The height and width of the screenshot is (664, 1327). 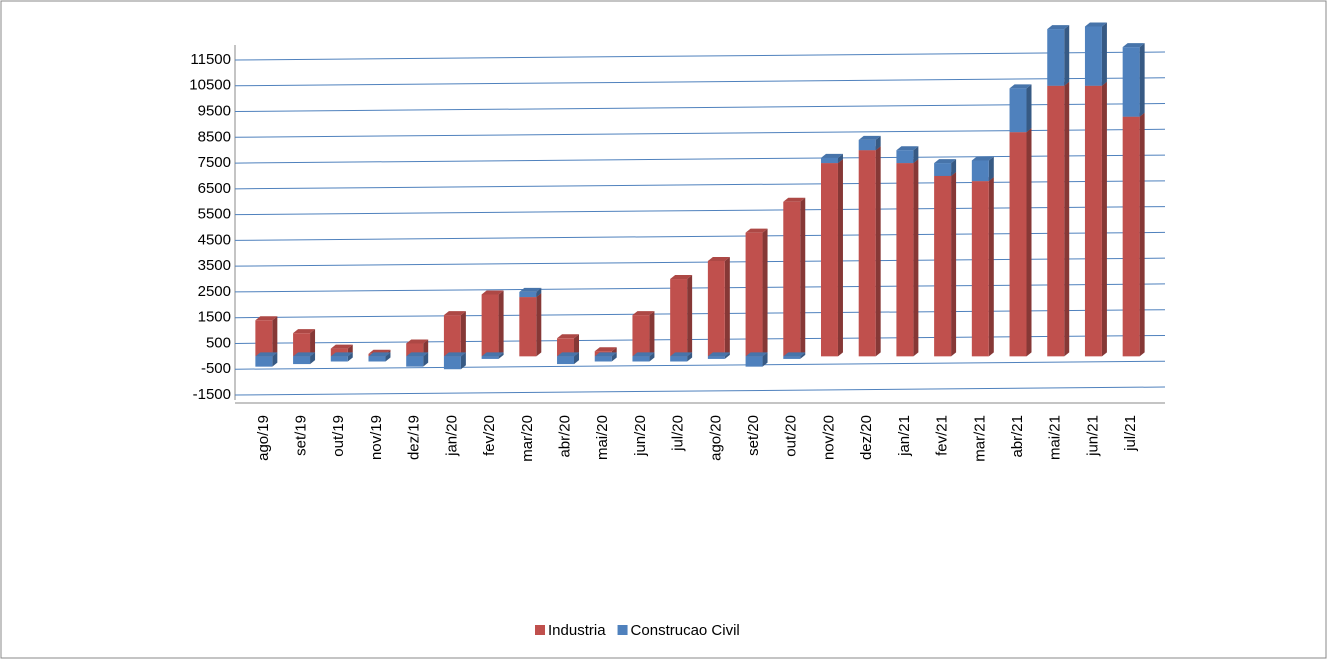 What do you see at coordinates (700, 82) in the screenshot?
I see `grid-line` at bounding box center [700, 82].